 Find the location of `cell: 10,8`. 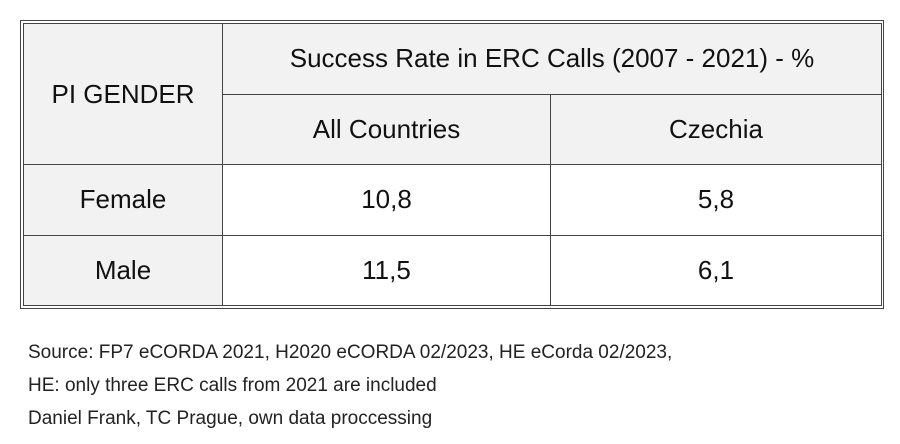

cell: 10,8 is located at coordinates (386, 200).